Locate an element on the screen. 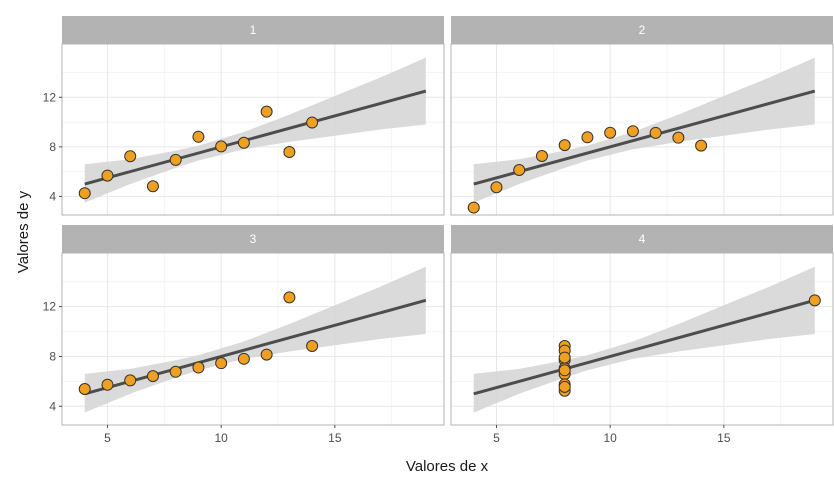  x-axis-title: Valores de x is located at coordinates (447, 466).